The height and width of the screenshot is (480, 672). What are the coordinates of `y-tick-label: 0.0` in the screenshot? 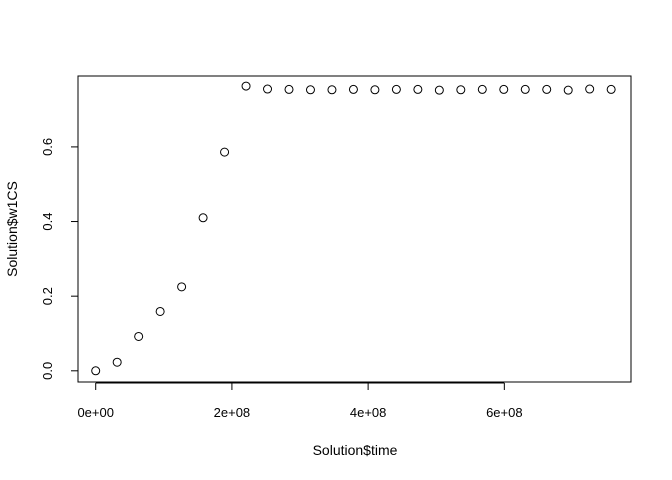 It's located at (47, 371).